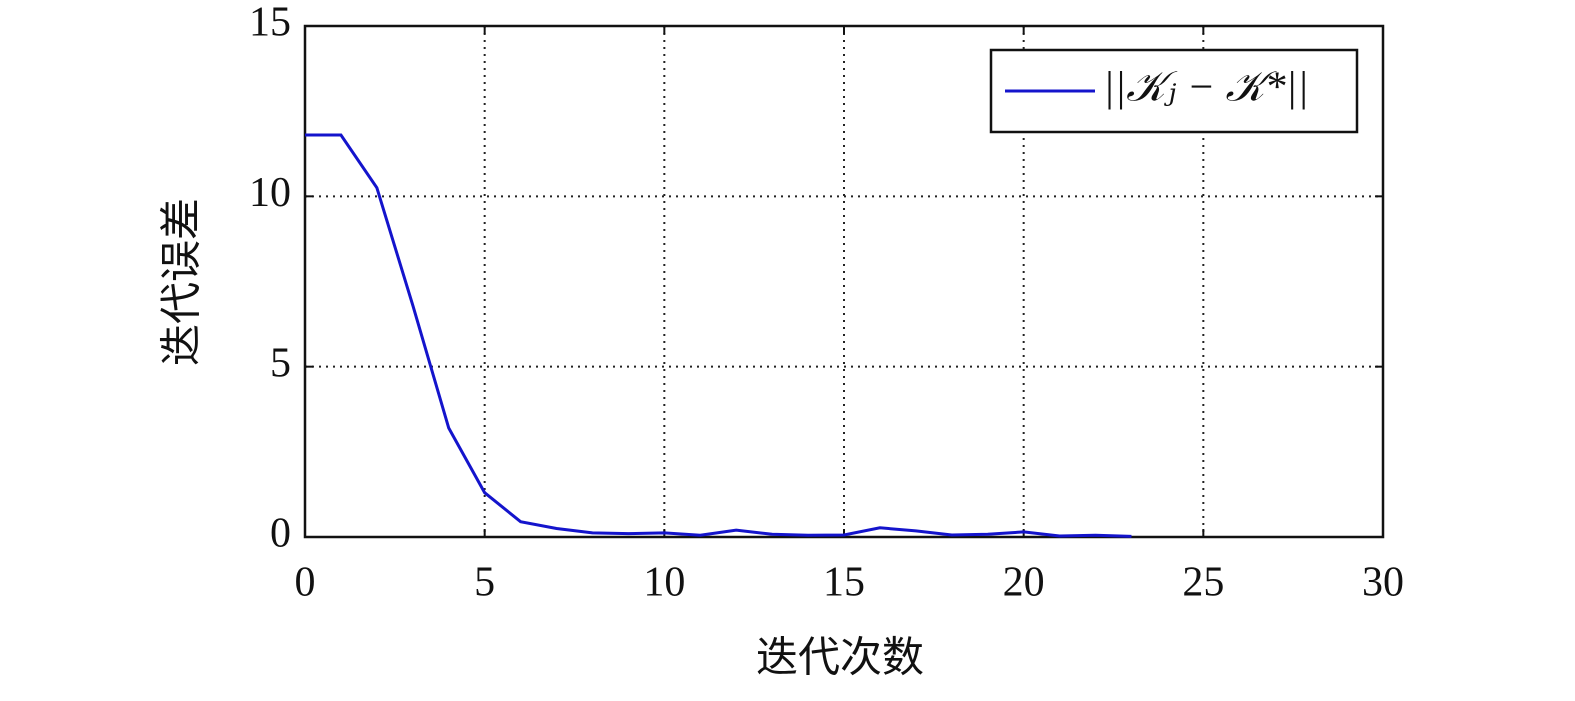 The height and width of the screenshot is (701, 1575). I want to click on x-axis-label: 迭代次数, so click(840, 659).